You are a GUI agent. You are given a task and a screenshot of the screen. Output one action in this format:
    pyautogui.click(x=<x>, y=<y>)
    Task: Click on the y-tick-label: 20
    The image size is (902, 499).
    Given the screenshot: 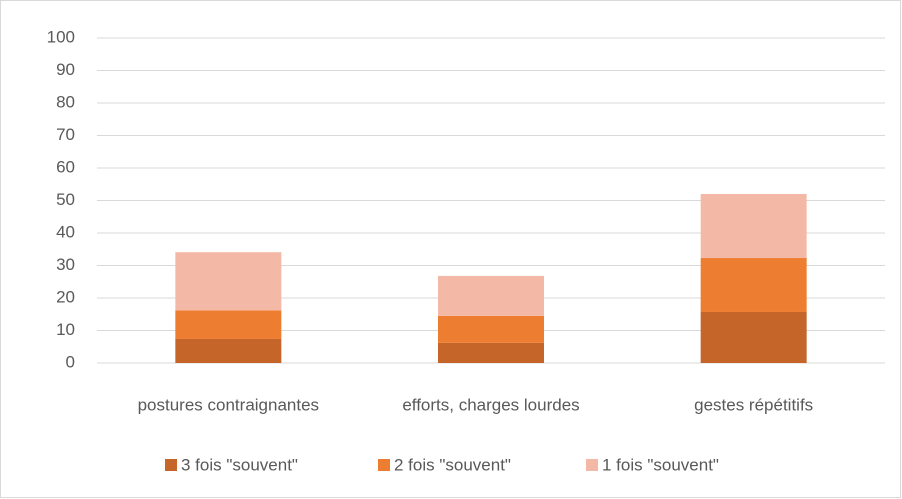 What is the action you would take?
    pyautogui.click(x=65, y=296)
    